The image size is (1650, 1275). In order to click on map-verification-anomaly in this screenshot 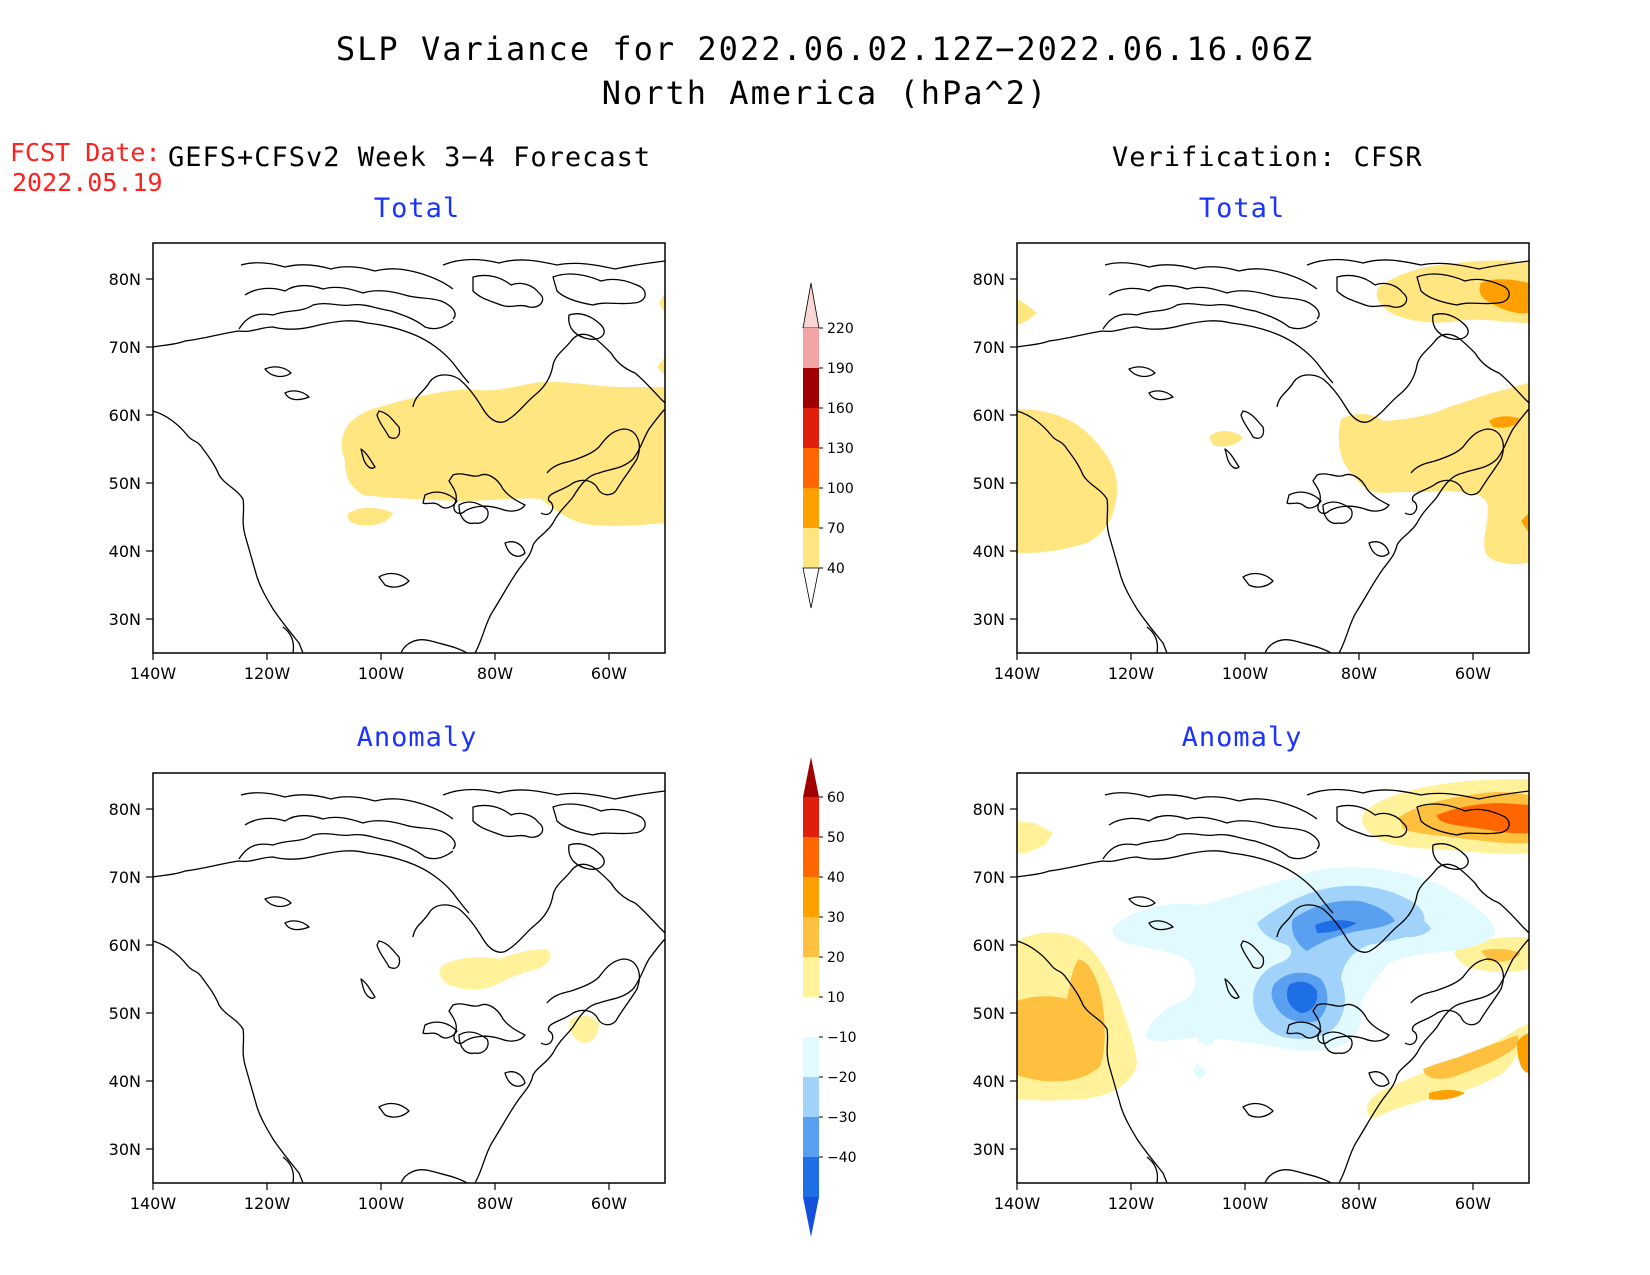, I will do `click(1269, 981)`.